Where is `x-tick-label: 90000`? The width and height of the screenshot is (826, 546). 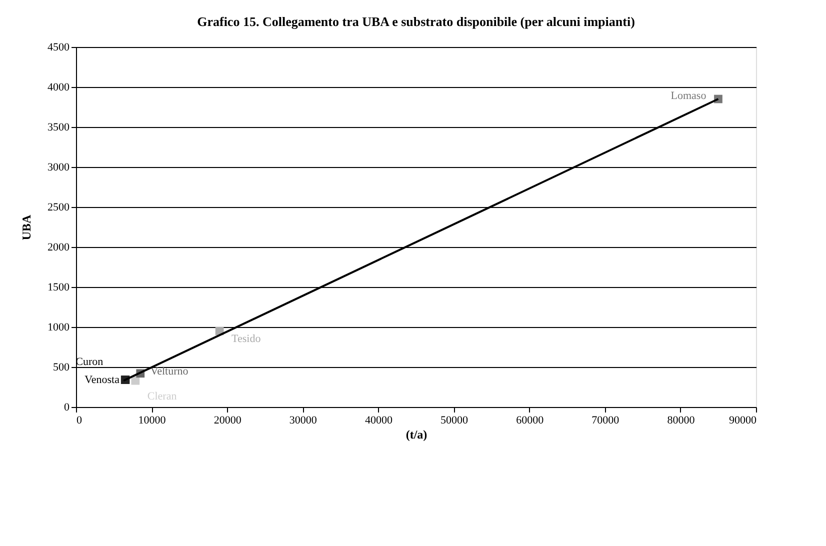
x-tick-label: 90000 is located at coordinates (743, 420).